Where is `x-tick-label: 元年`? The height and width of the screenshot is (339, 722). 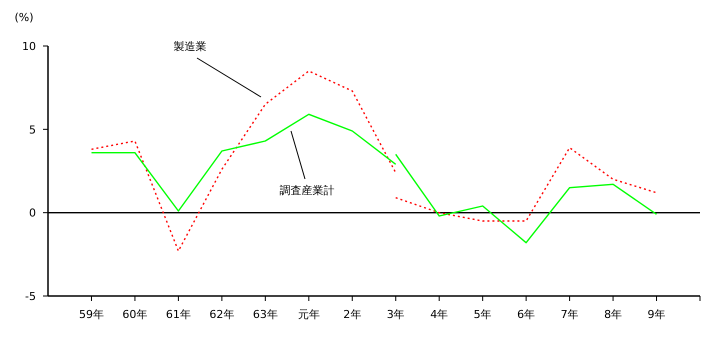 x-tick-label: 元年 is located at coordinates (309, 314).